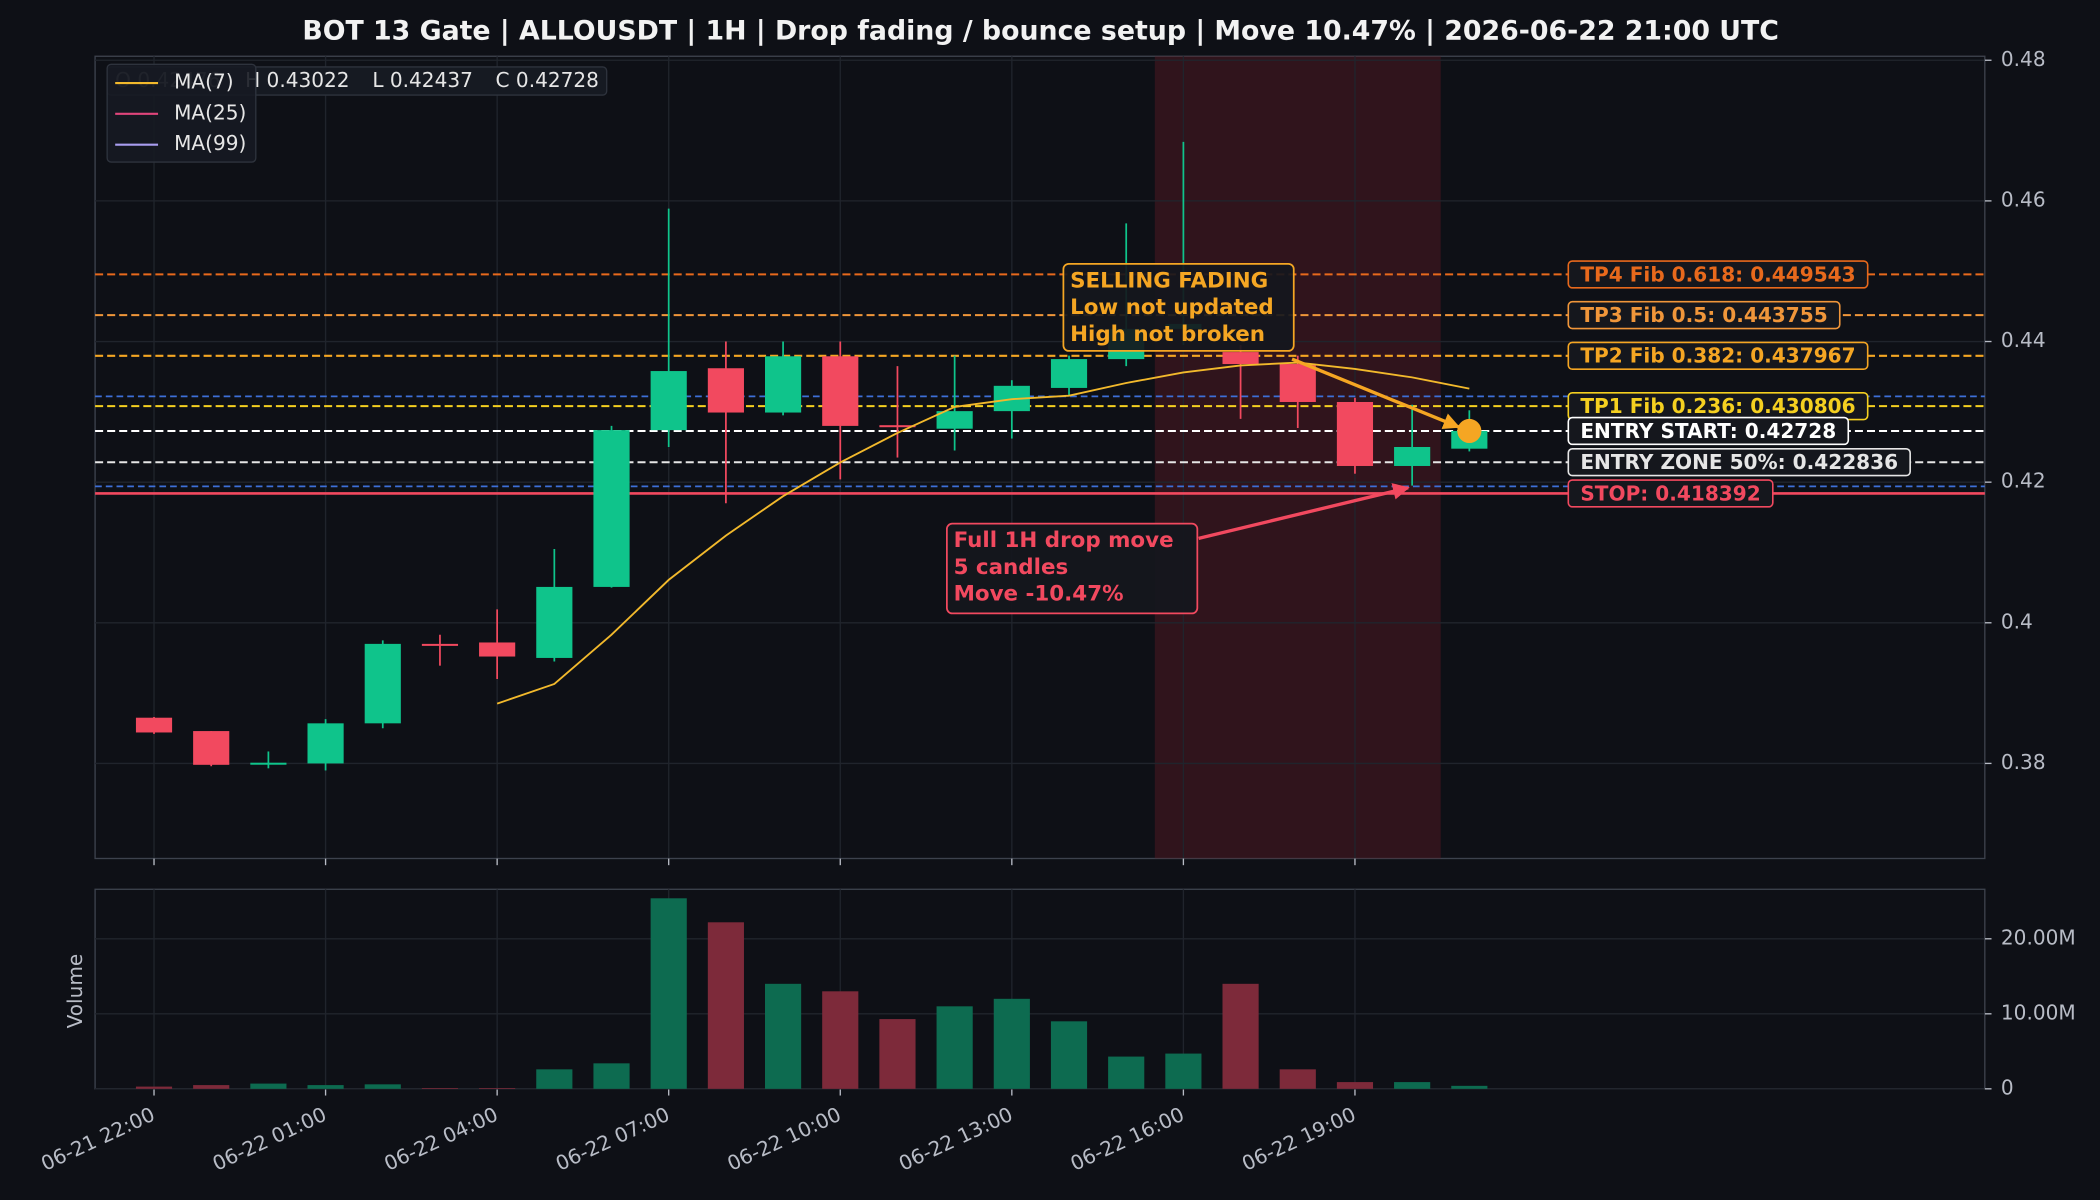 The width and height of the screenshot is (2100, 1200). Describe the element at coordinates (2023, 481) in the screenshot. I see `y-tick-label: 0.42` at that location.